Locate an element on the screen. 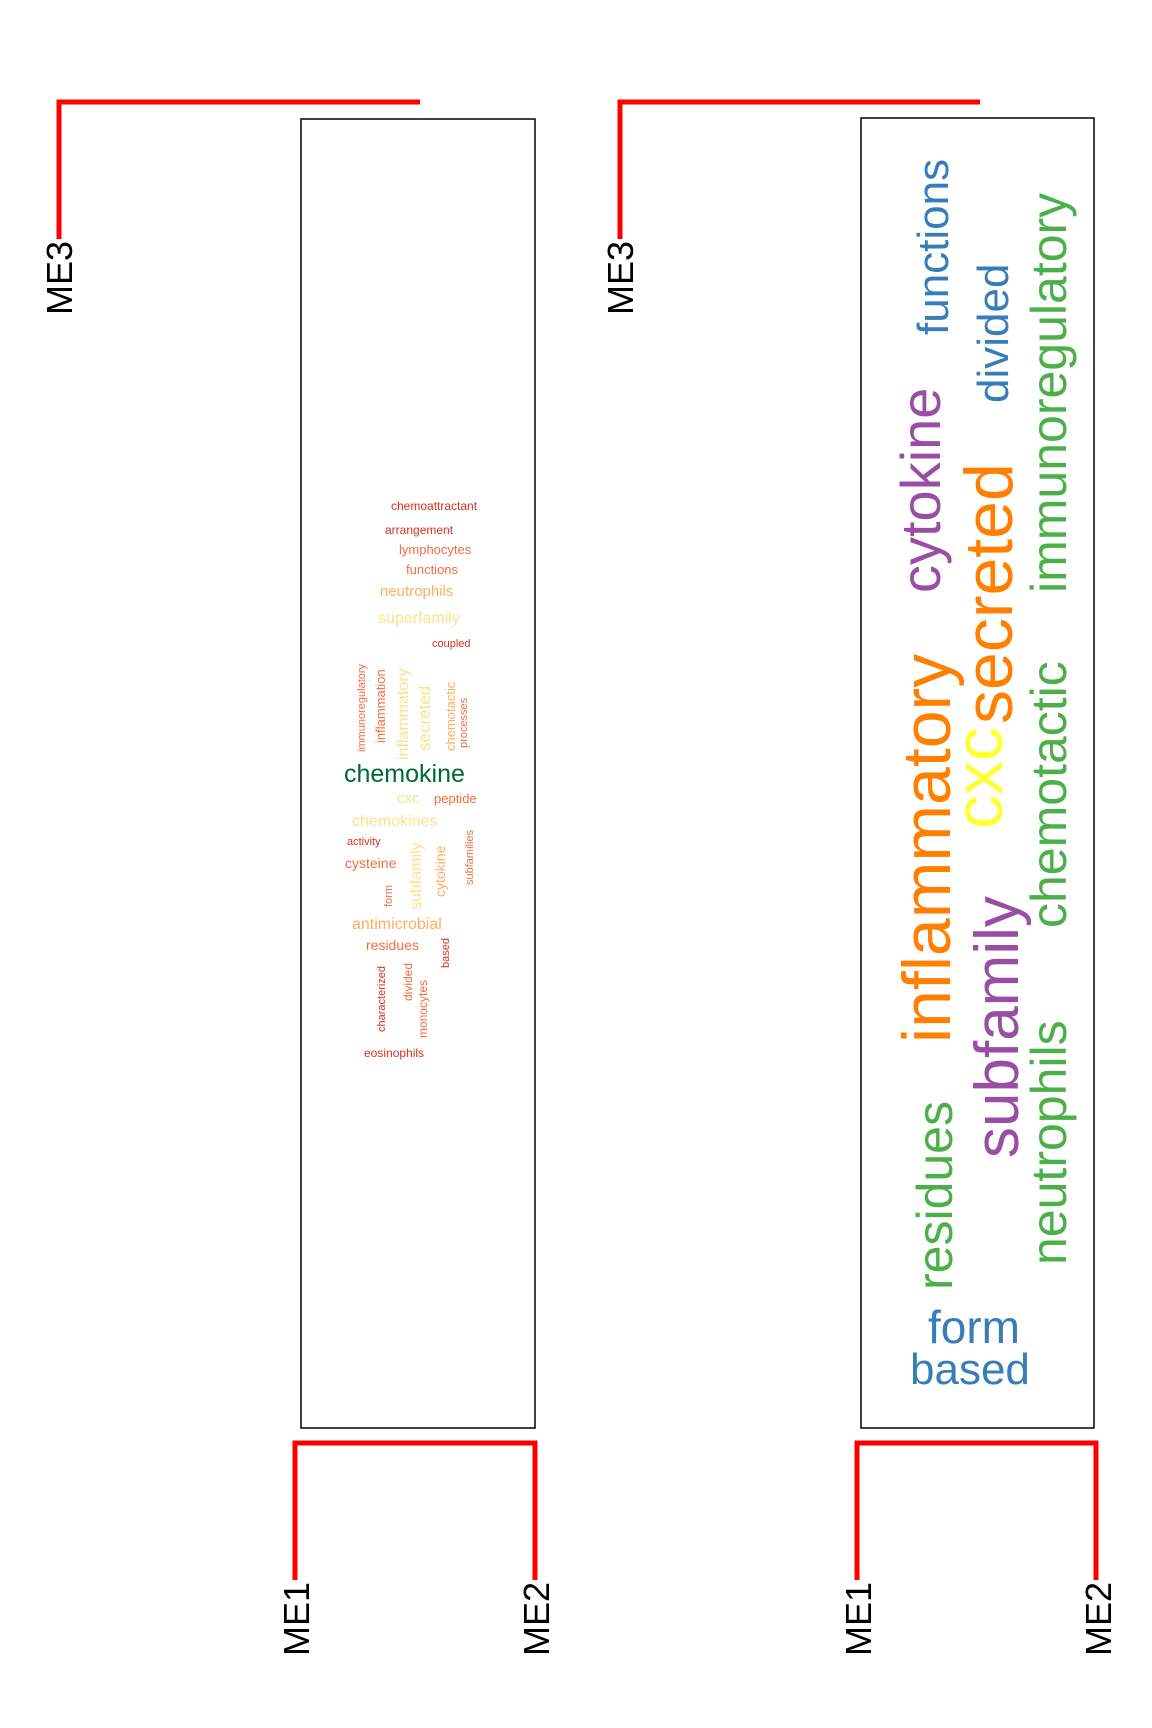 Image resolution: width=1152 pixels, height=1728 pixels. word-chemokines: chemokines is located at coordinates (394, 821).